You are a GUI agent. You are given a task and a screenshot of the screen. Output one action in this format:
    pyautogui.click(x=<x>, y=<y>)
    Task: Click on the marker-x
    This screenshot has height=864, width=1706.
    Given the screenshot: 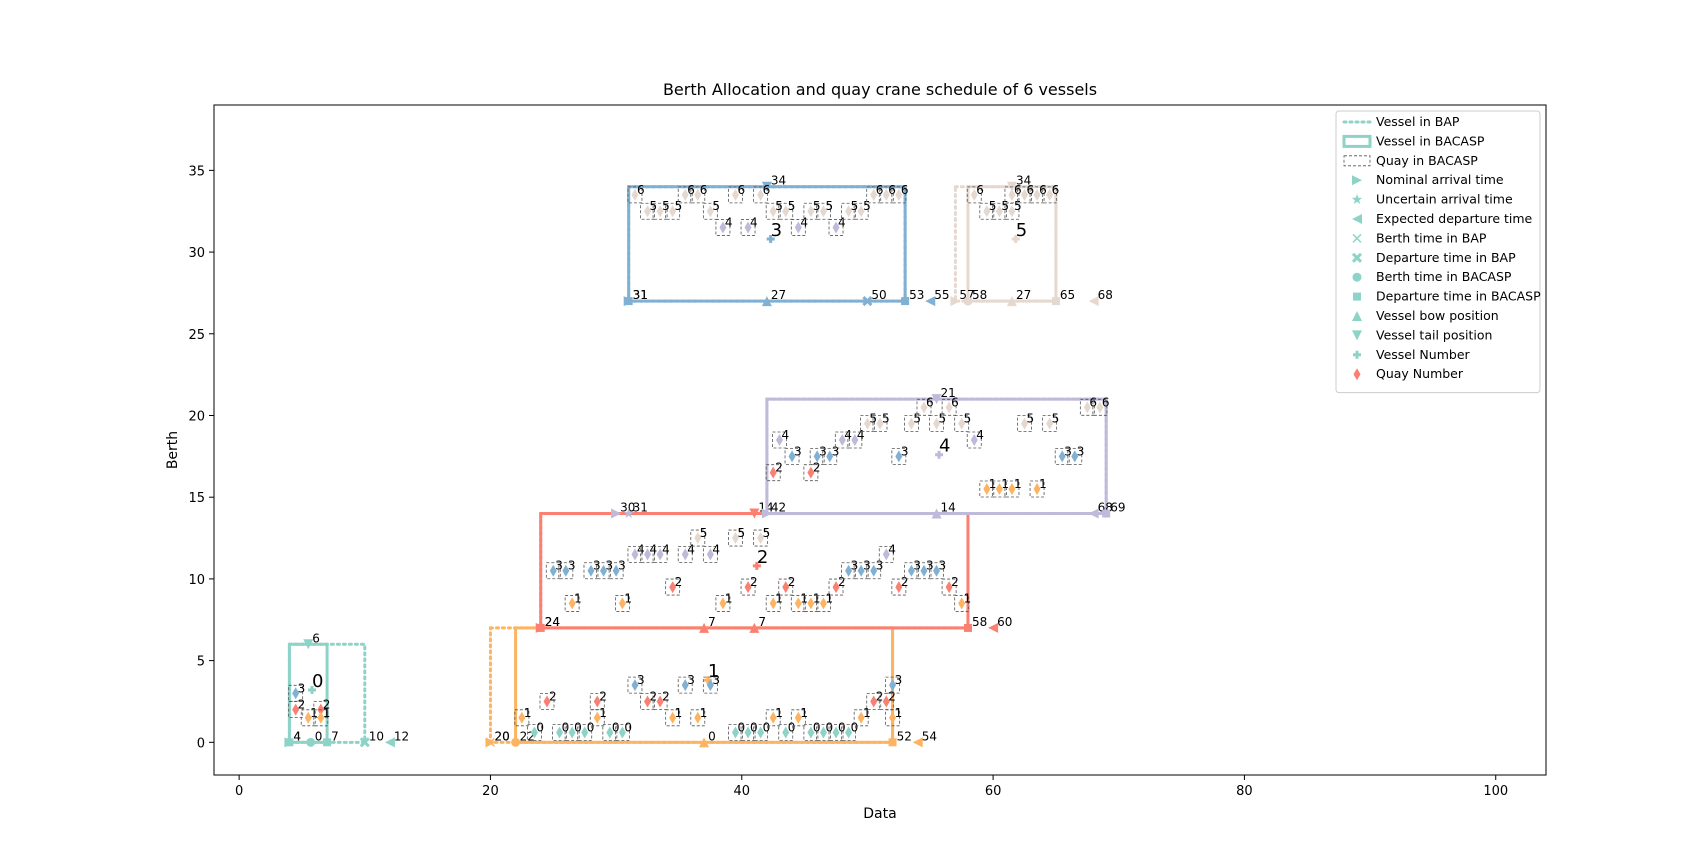 What is the action you would take?
    pyautogui.click(x=1357, y=238)
    